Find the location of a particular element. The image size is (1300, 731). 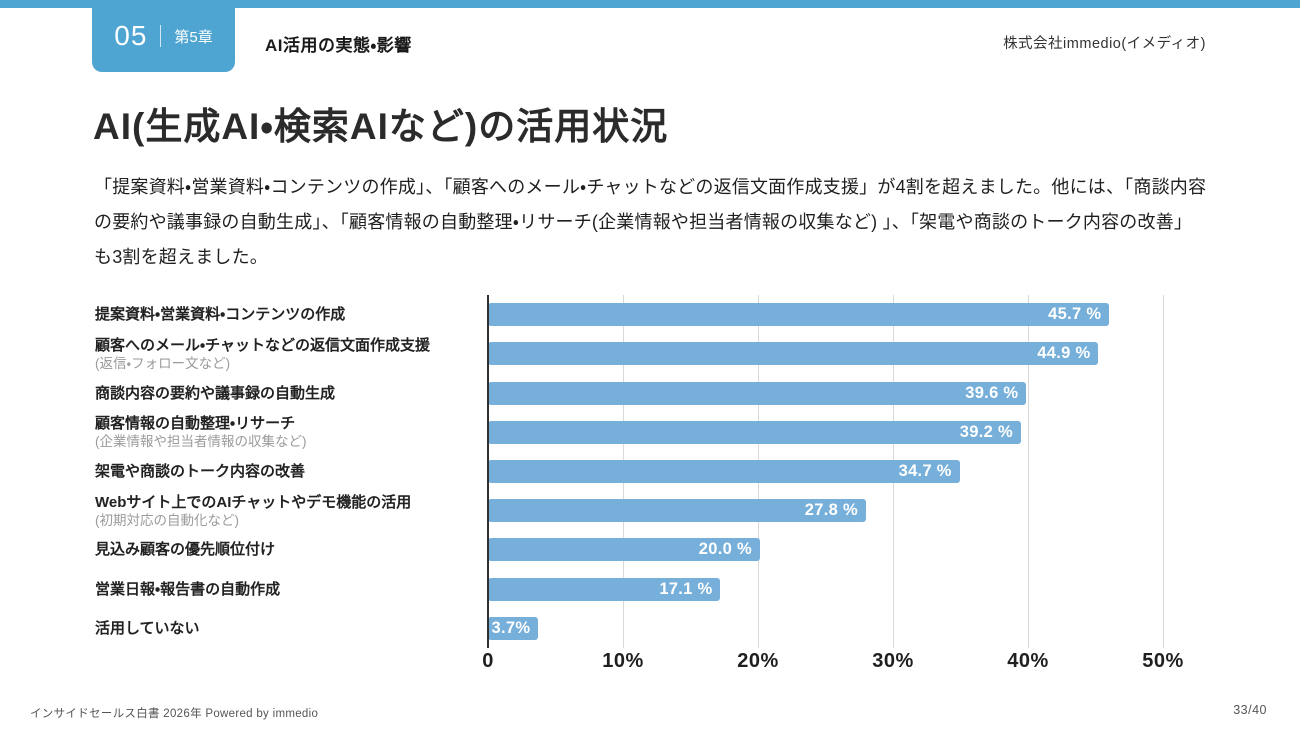

bar: 27.8 % is located at coordinates (677, 511).